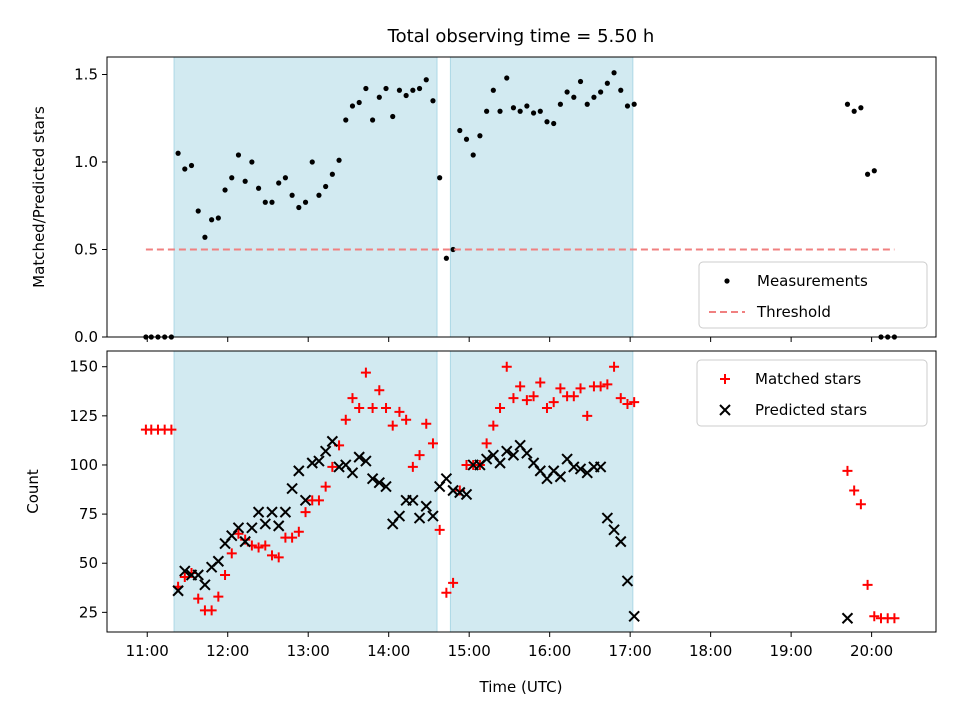 The image size is (960, 720). Describe the element at coordinates (710, 651) in the screenshot. I see `x-tick-label: 18:00` at that location.